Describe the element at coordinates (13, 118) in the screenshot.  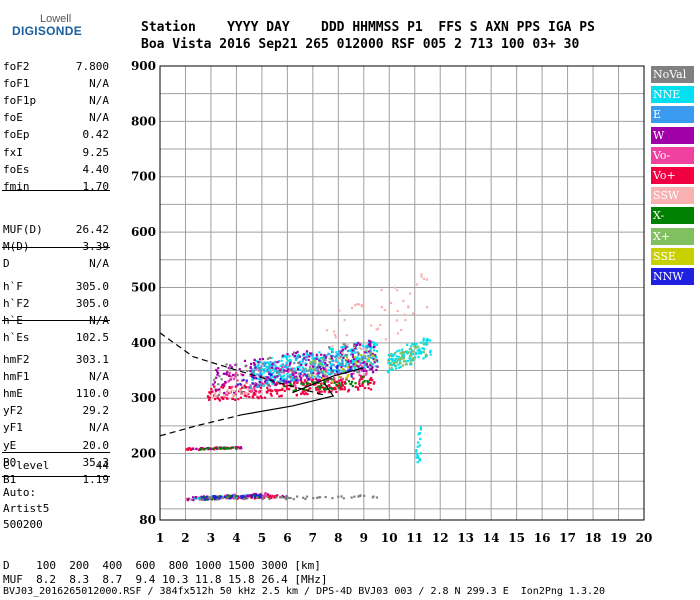
I see `param-name: foE` at that location.